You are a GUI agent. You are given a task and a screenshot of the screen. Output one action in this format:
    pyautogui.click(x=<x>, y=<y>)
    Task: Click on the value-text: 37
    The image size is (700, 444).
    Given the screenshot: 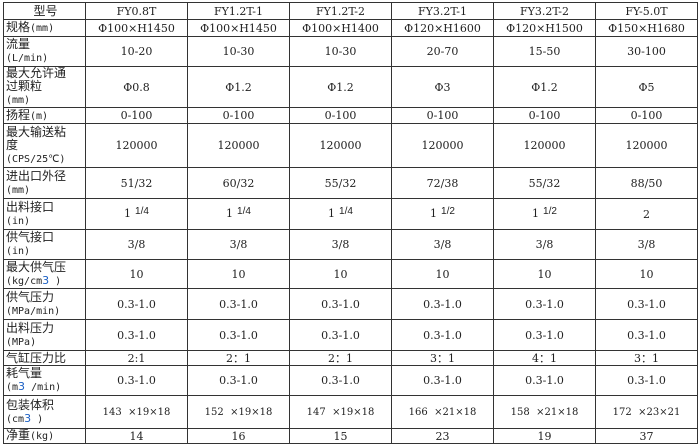 What is the action you would take?
    pyautogui.click(x=646, y=436)
    